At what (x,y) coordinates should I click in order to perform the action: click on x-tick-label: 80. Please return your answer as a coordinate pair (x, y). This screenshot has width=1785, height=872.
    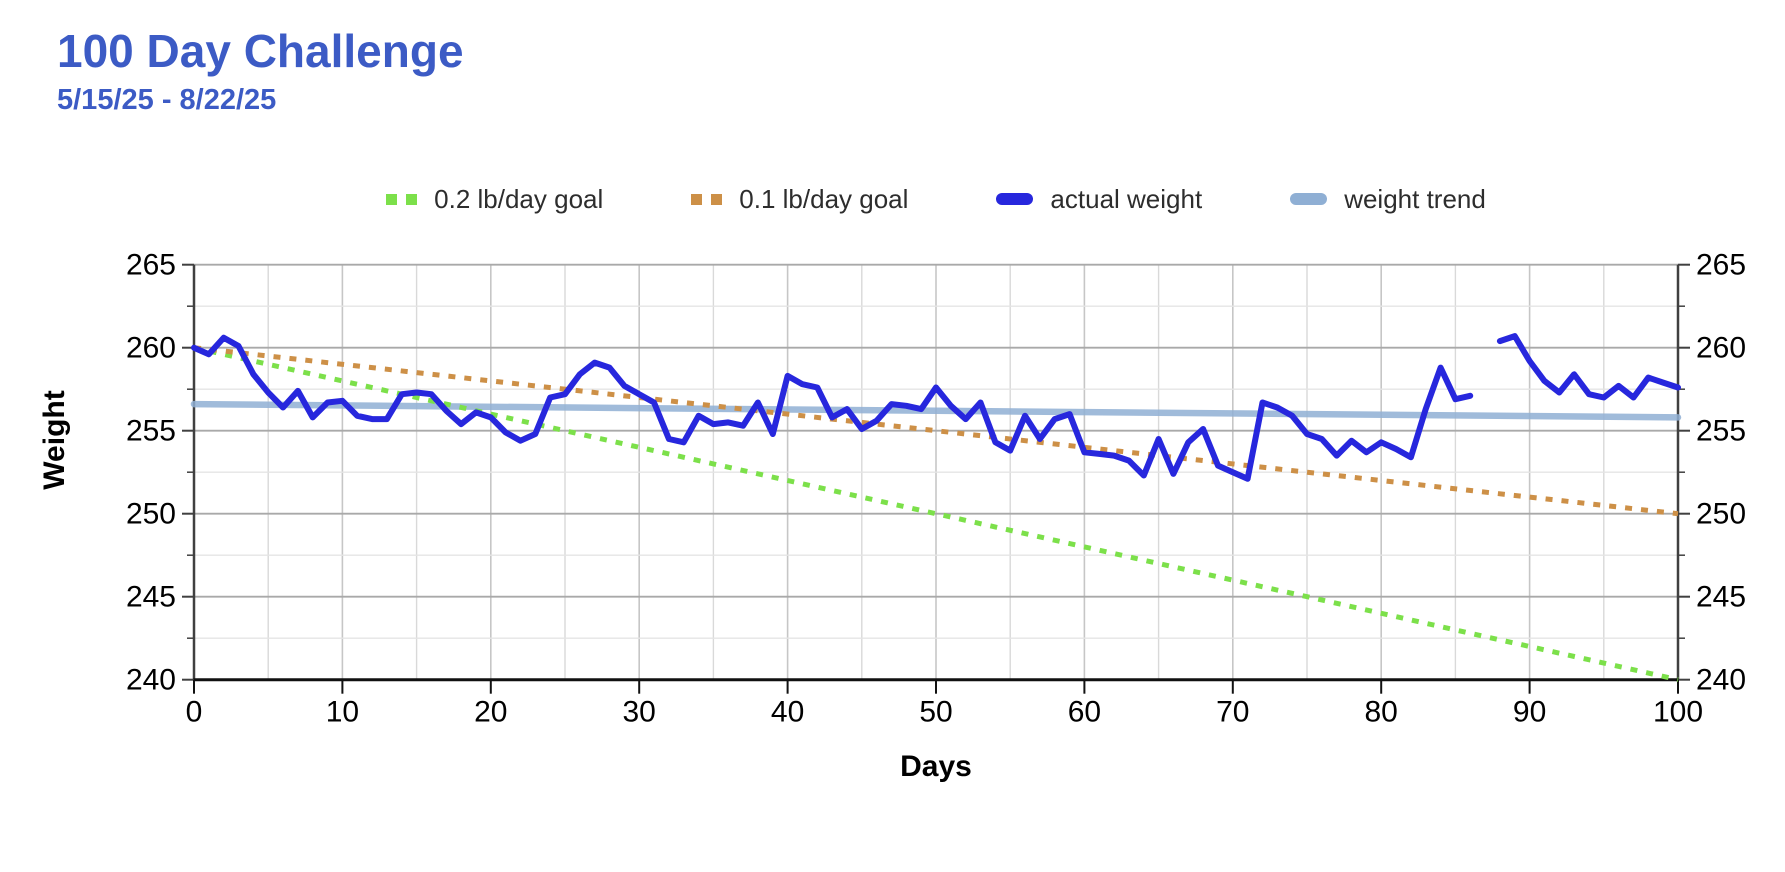
    Looking at the image, I should click on (1381, 712).